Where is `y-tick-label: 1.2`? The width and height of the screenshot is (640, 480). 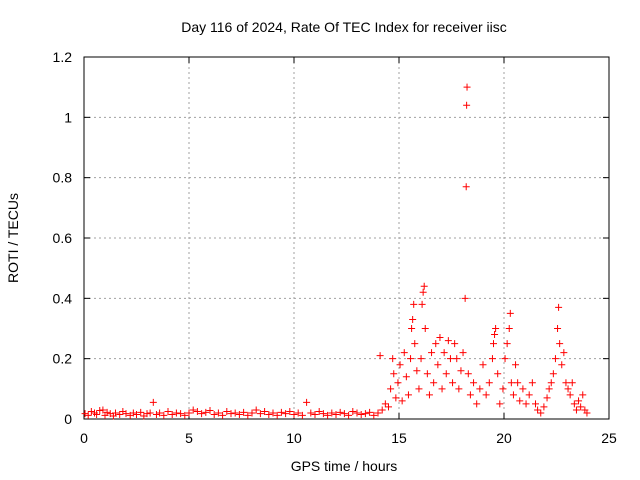 y-tick-label: 1.2 is located at coordinates (63, 57).